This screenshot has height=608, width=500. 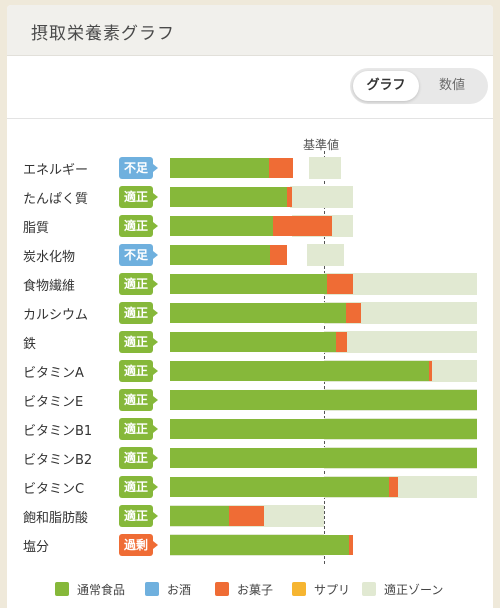 I want to click on nutrient-name: 炭水化物, so click(x=49, y=257).